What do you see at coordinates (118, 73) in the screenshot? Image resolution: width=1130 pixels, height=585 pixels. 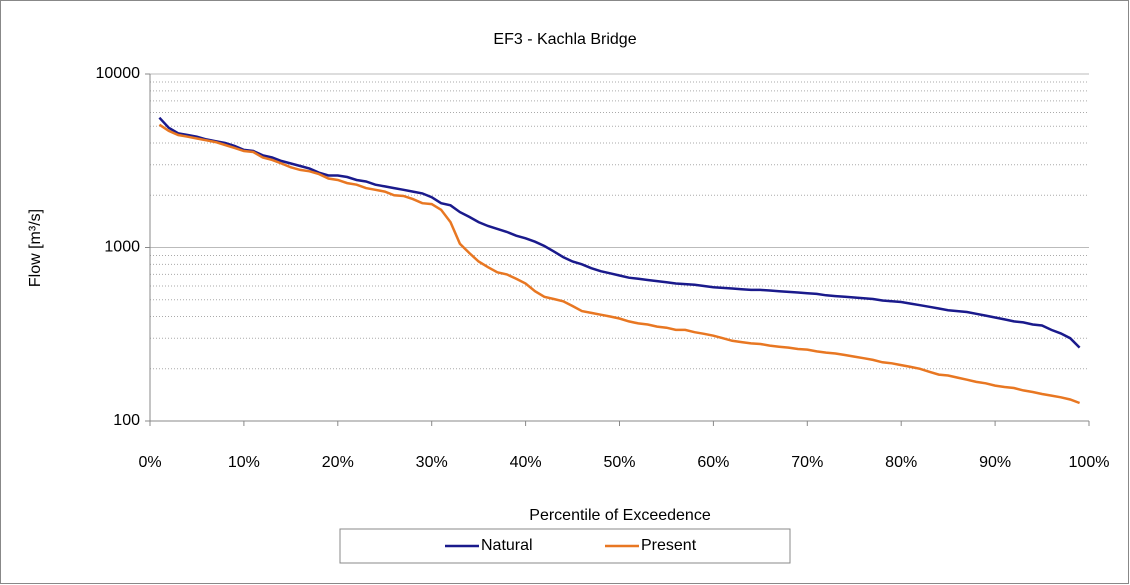 I see `y-tick-label: 10000` at bounding box center [118, 73].